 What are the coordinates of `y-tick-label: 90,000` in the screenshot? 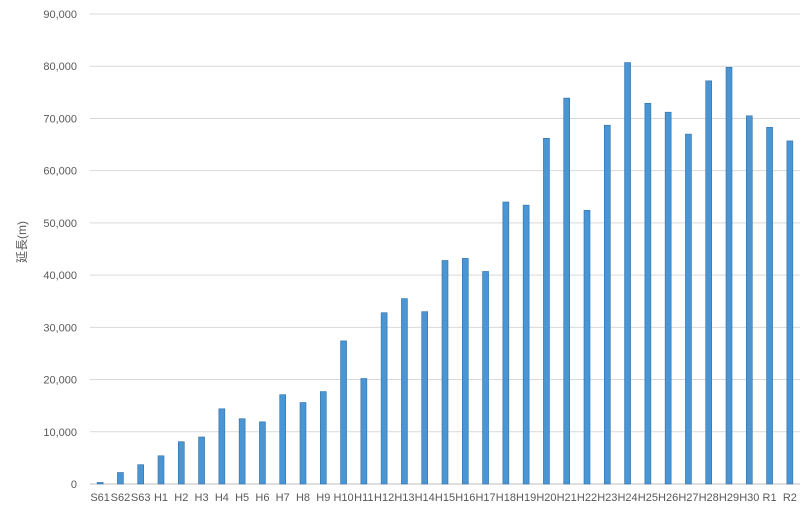 It's located at (60, 15).